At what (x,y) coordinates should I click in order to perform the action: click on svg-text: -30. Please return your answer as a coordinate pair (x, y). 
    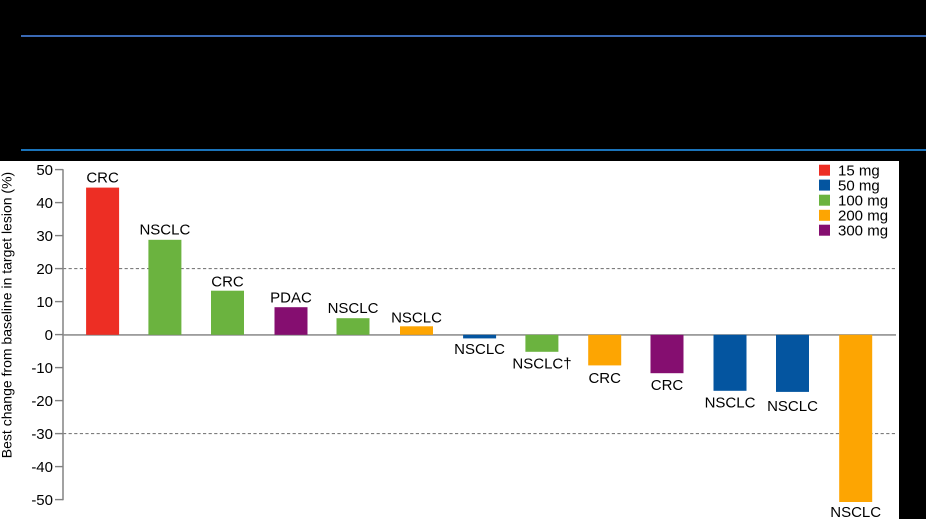
    Looking at the image, I should click on (42, 434).